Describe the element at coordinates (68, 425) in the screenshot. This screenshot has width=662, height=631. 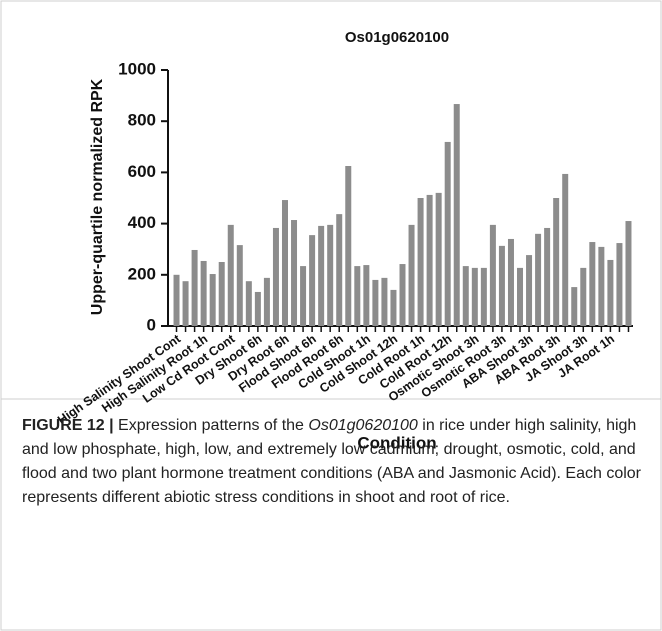
I see `caption-label: FIGURE 12 |` at that location.